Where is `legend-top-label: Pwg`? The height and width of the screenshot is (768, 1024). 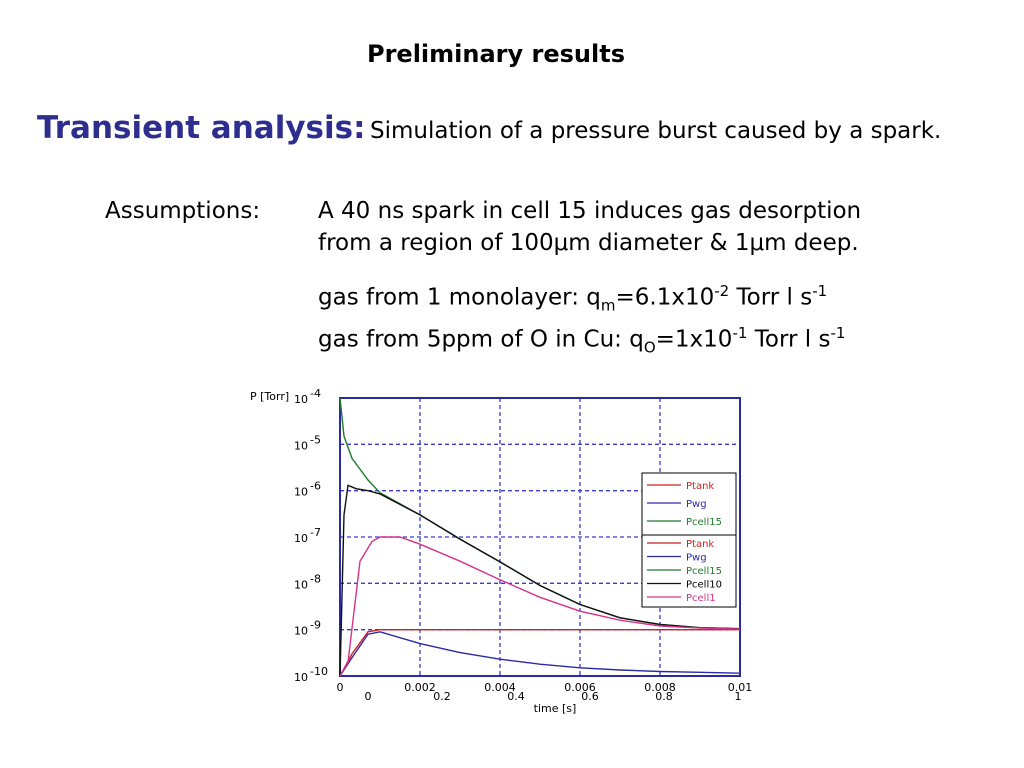 legend-top-label: Pwg is located at coordinates (696, 504).